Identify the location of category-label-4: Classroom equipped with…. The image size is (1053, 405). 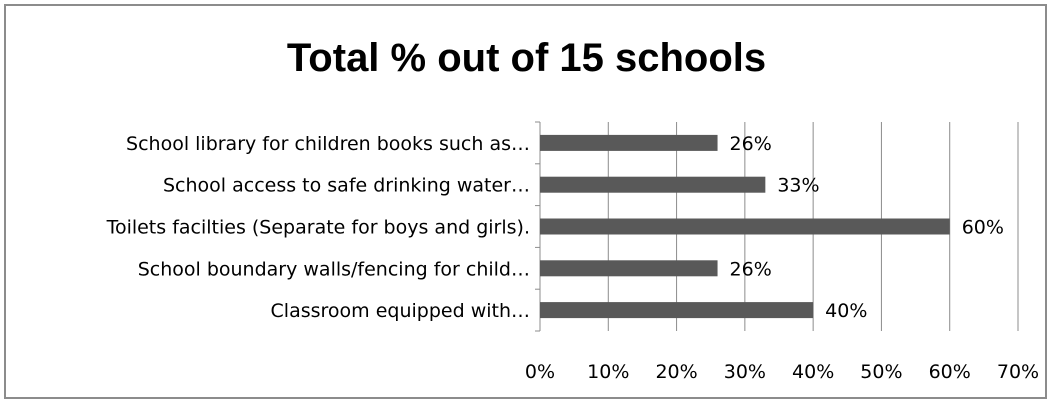
(400, 311).